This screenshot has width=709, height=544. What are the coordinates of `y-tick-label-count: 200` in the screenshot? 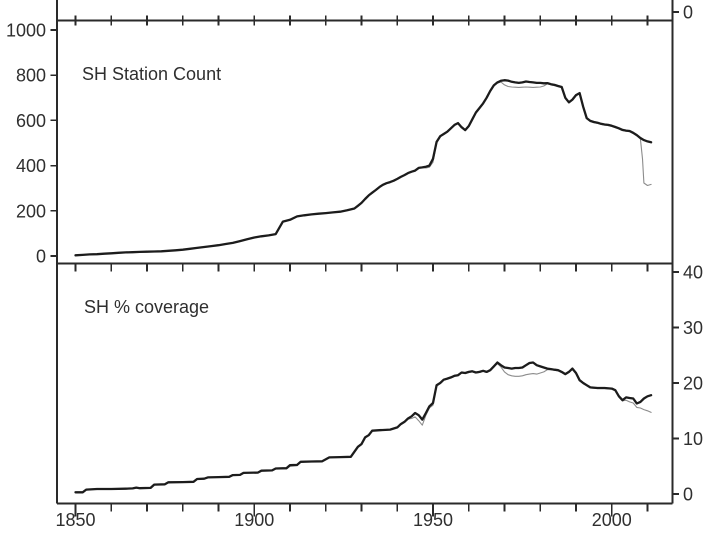 It's located at (31, 211).